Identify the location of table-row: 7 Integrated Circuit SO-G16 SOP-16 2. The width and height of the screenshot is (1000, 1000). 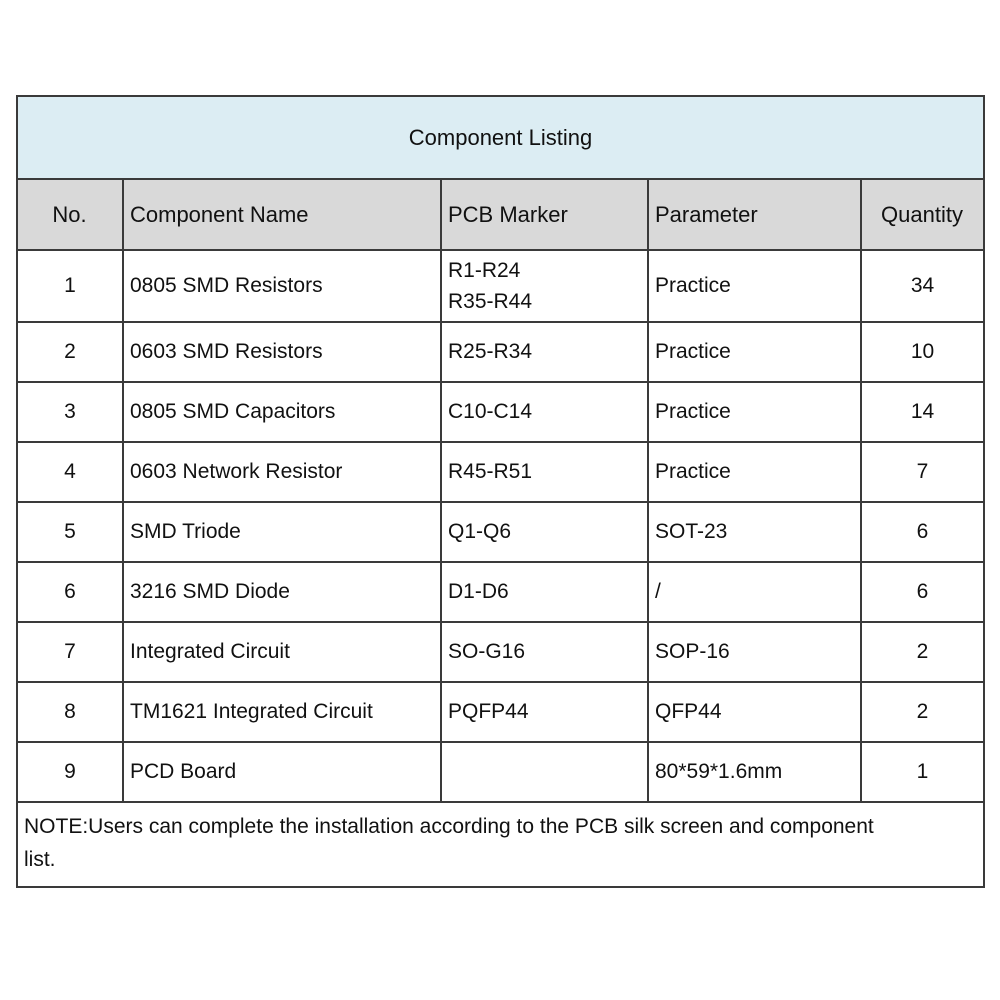
(501, 652).